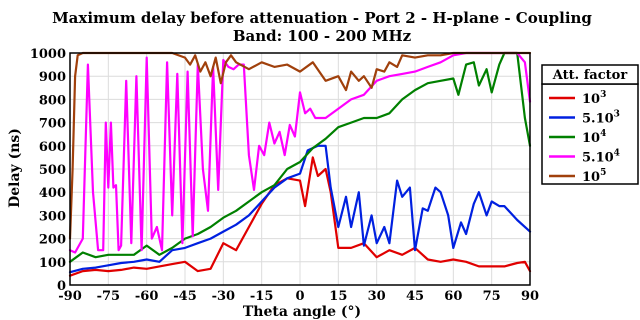 The width and height of the screenshot is (640, 320). What do you see at coordinates (52, 240) in the screenshot?
I see `y-tick-label: 200` at bounding box center [52, 240].